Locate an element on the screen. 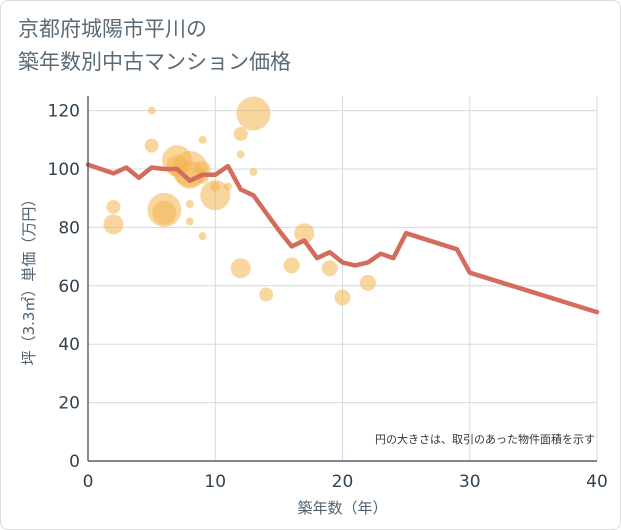 The image size is (621, 530). y-tick-label: 40 is located at coordinates (69, 345).